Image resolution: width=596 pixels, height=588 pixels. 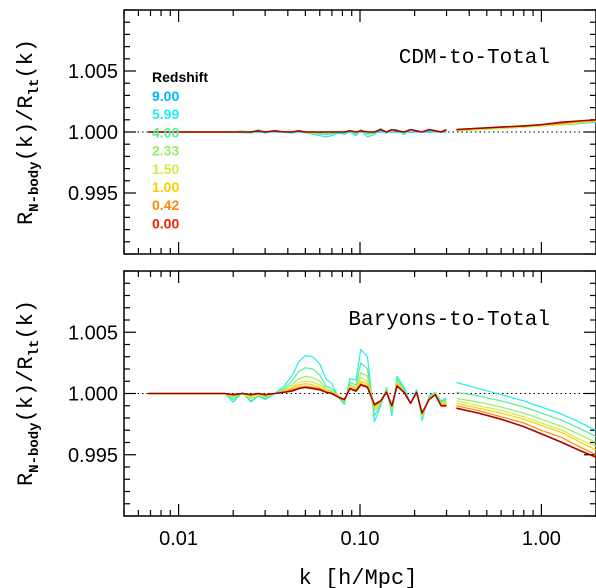 What do you see at coordinates (449, 320) in the screenshot?
I see `panel-title-baryons: Baryons-to-Total` at bounding box center [449, 320].